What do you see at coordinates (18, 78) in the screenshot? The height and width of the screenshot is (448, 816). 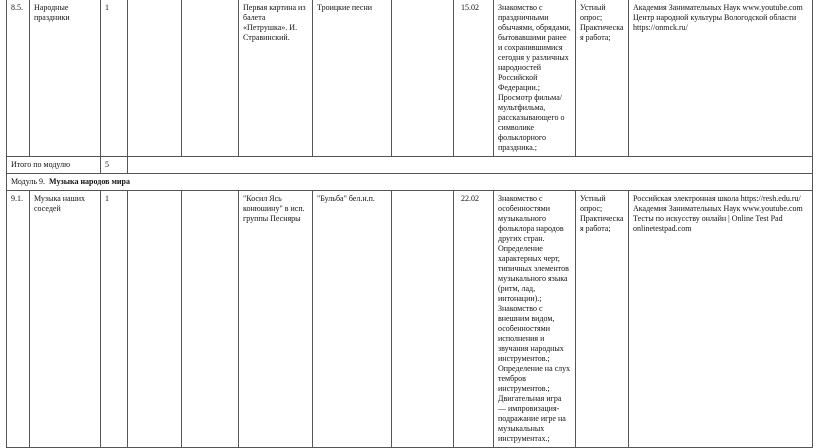 I see `row-number: 8.5.` at bounding box center [18, 78].